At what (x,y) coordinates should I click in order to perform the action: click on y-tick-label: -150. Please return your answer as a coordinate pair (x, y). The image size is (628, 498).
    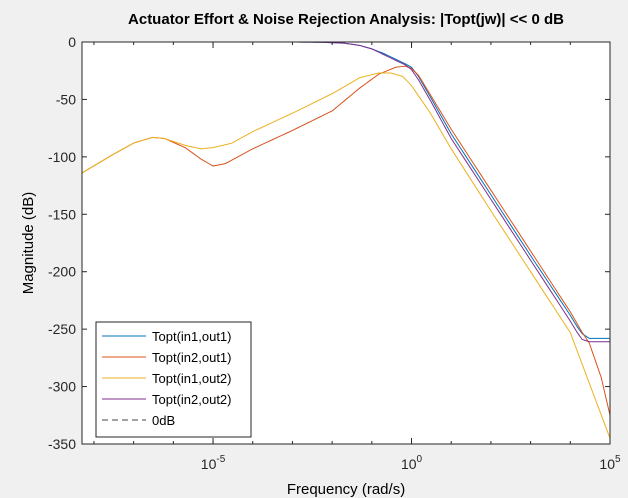
    Looking at the image, I should click on (62, 214).